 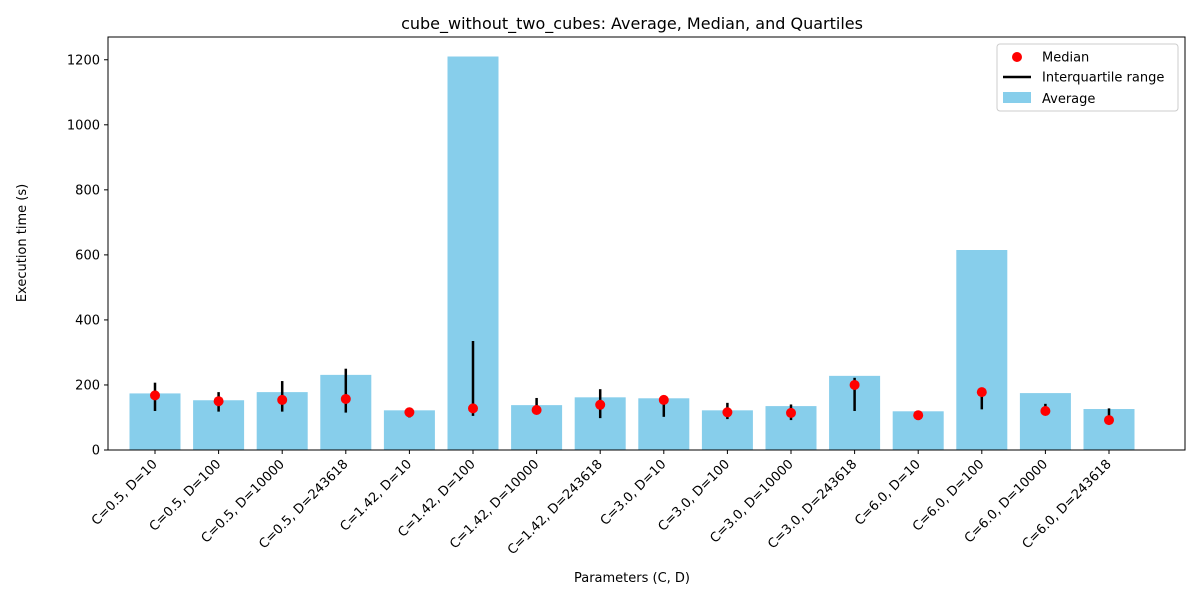 What do you see at coordinates (888, 493) in the screenshot?
I see `x-tick-label: C=6.0, D=10` at bounding box center [888, 493].